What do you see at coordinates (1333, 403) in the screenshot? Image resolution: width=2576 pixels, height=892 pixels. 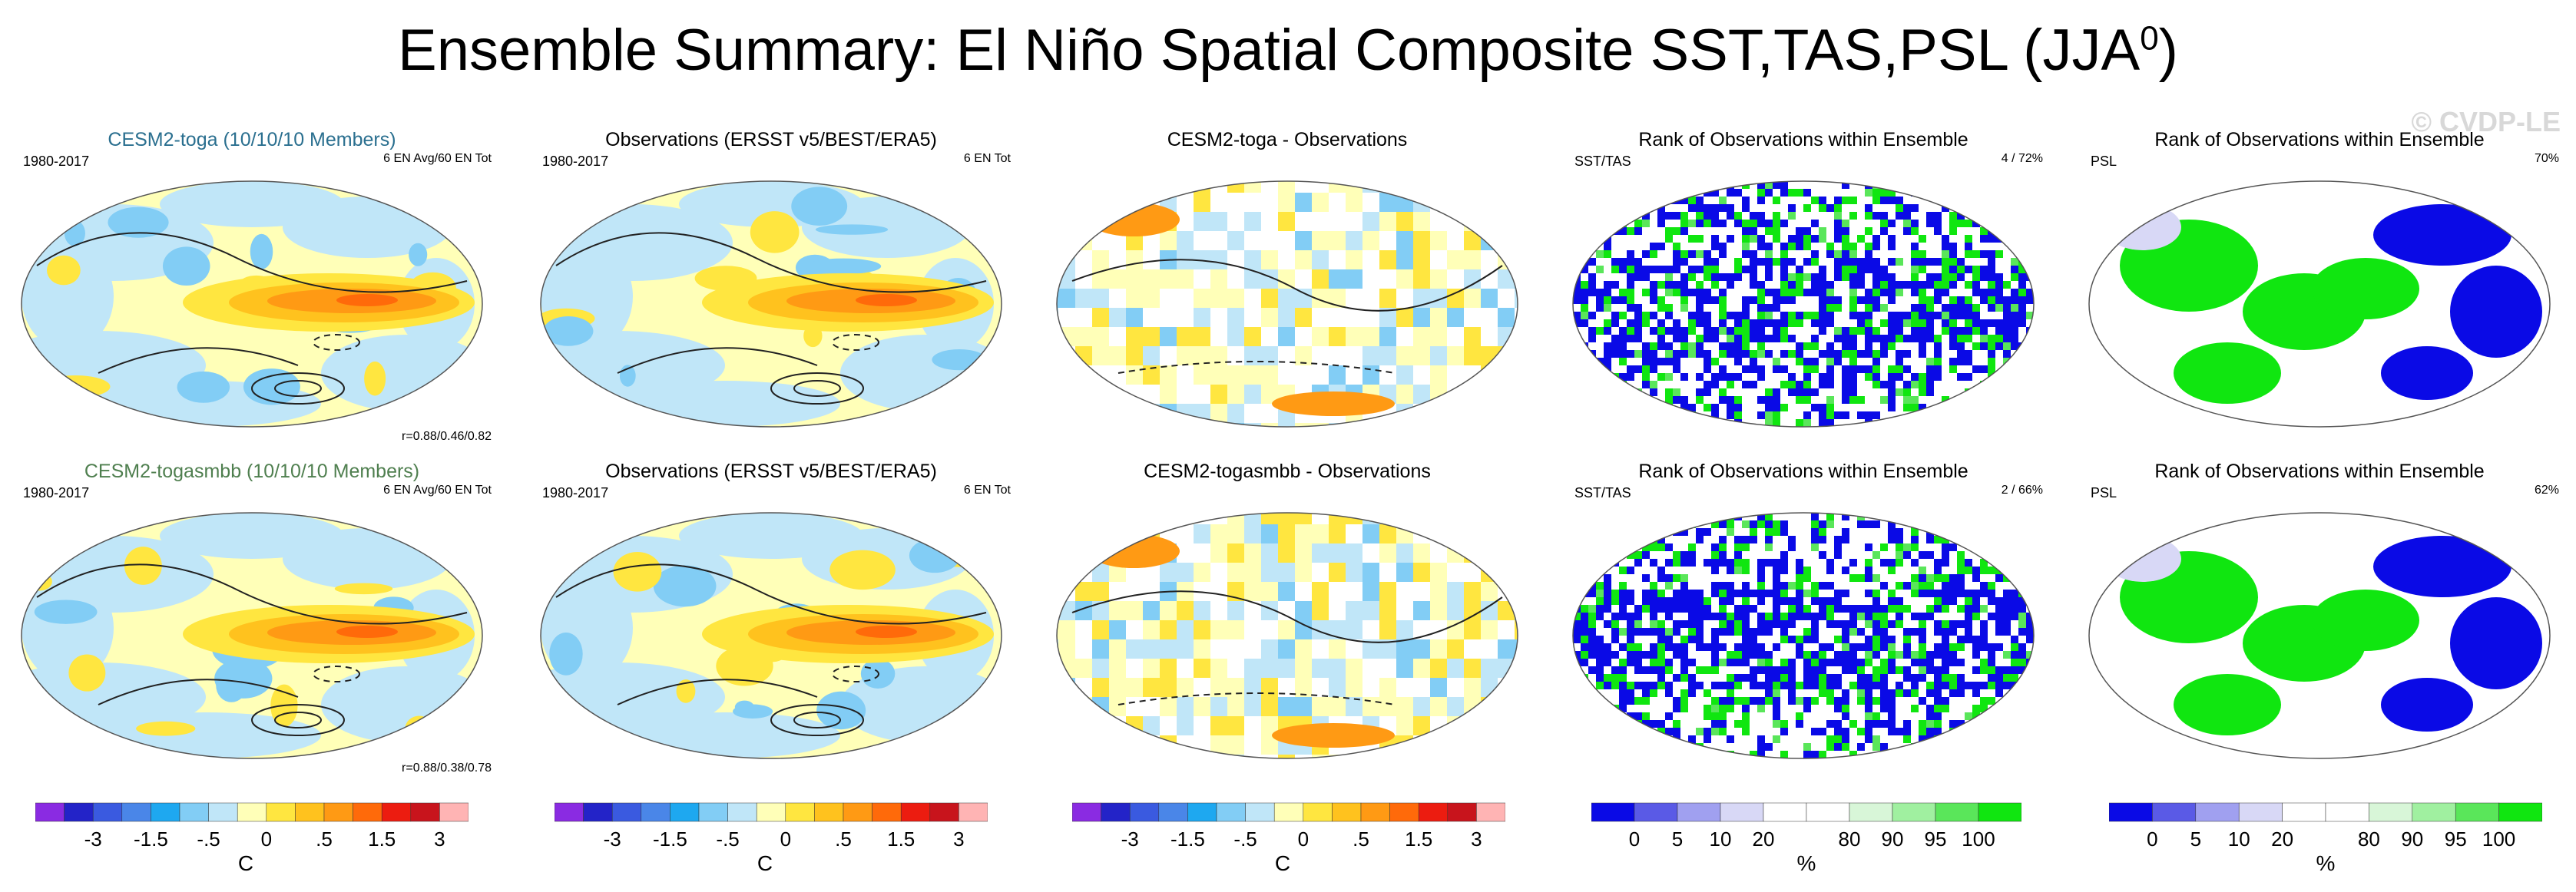 I see `diff-warm` at bounding box center [1333, 403].